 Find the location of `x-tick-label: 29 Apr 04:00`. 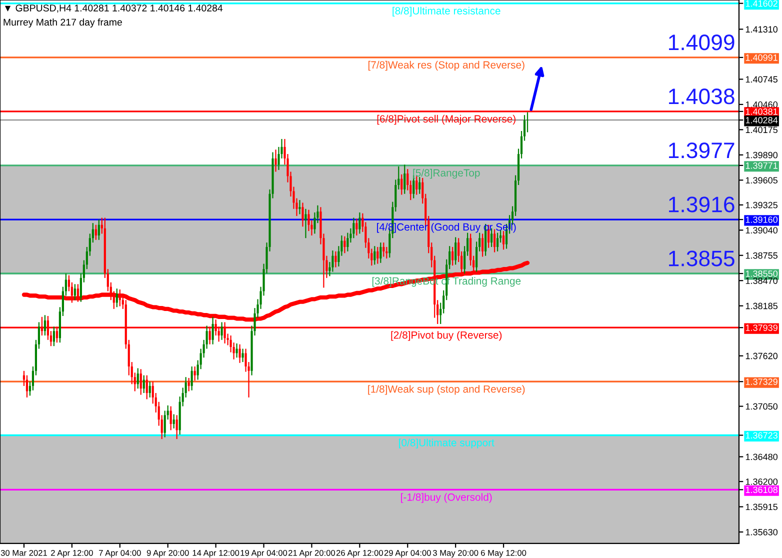

x-tick-label: 29 Apr 04:00 is located at coordinates (407, 554).